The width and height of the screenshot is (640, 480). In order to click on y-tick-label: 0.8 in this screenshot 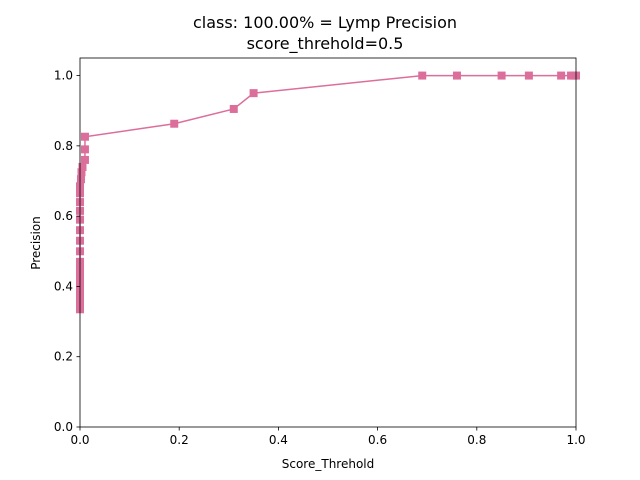, I will do `click(63, 146)`.